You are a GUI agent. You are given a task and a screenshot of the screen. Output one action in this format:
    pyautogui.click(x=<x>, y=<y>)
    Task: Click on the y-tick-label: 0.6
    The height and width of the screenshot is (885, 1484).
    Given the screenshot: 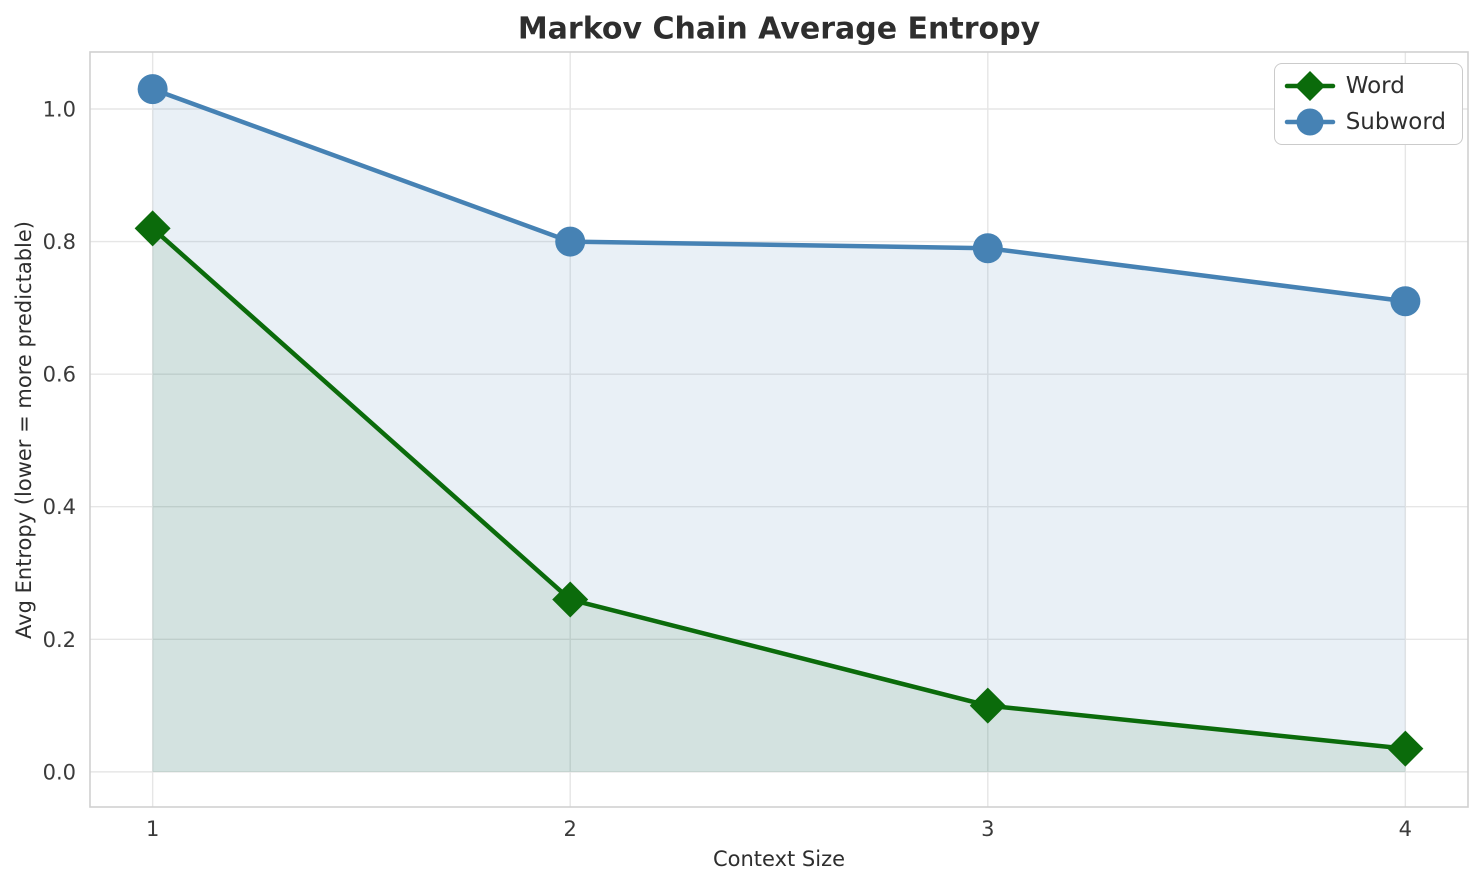 What is the action you would take?
    pyautogui.click(x=59, y=375)
    